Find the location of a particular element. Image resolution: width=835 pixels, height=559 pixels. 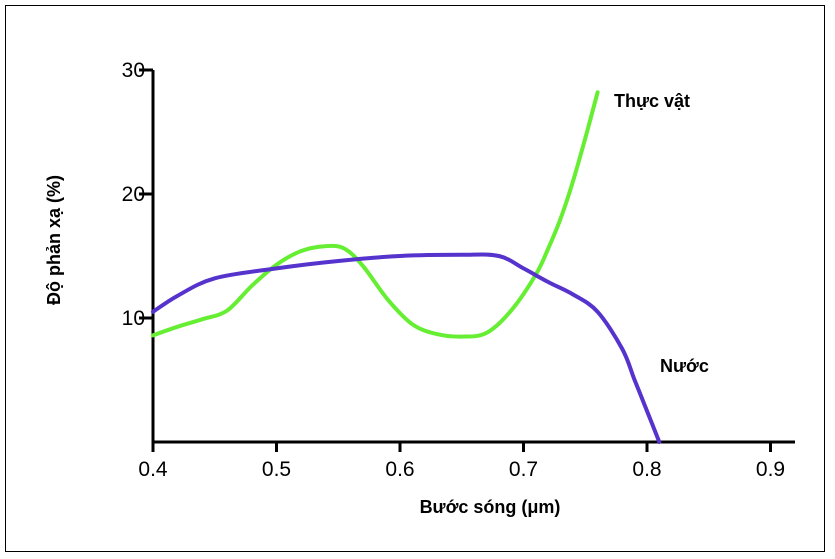

series-label-water: Nước is located at coordinates (684, 366).